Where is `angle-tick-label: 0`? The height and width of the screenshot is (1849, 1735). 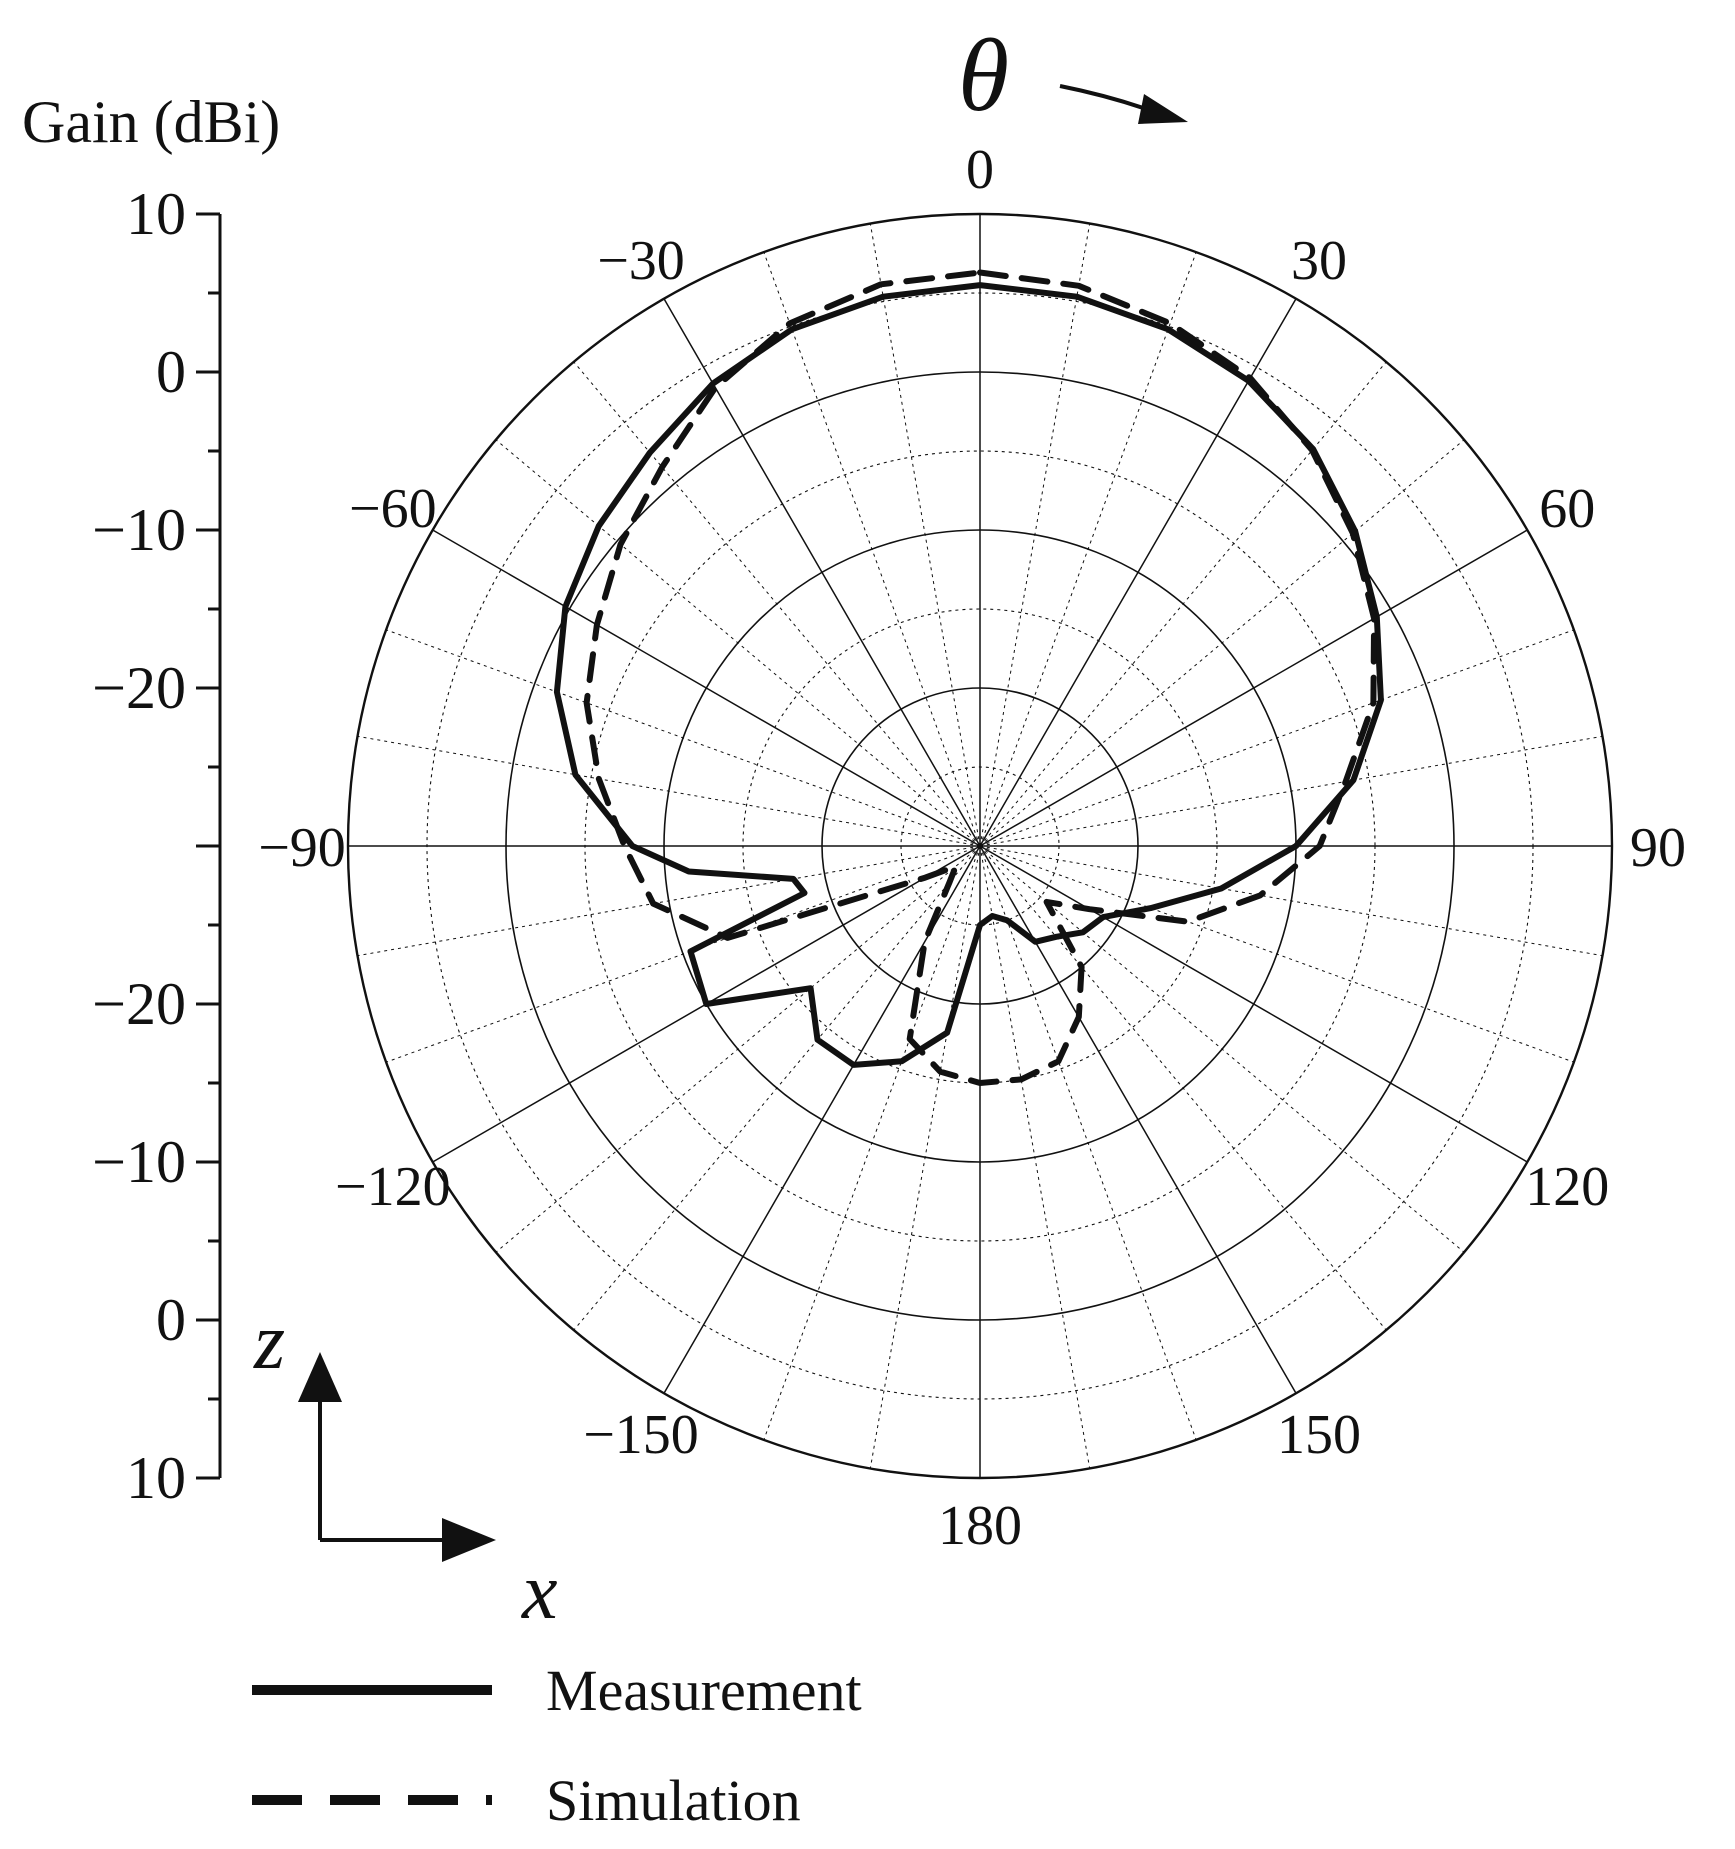 angle-tick-label: 0 is located at coordinates (980, 170).